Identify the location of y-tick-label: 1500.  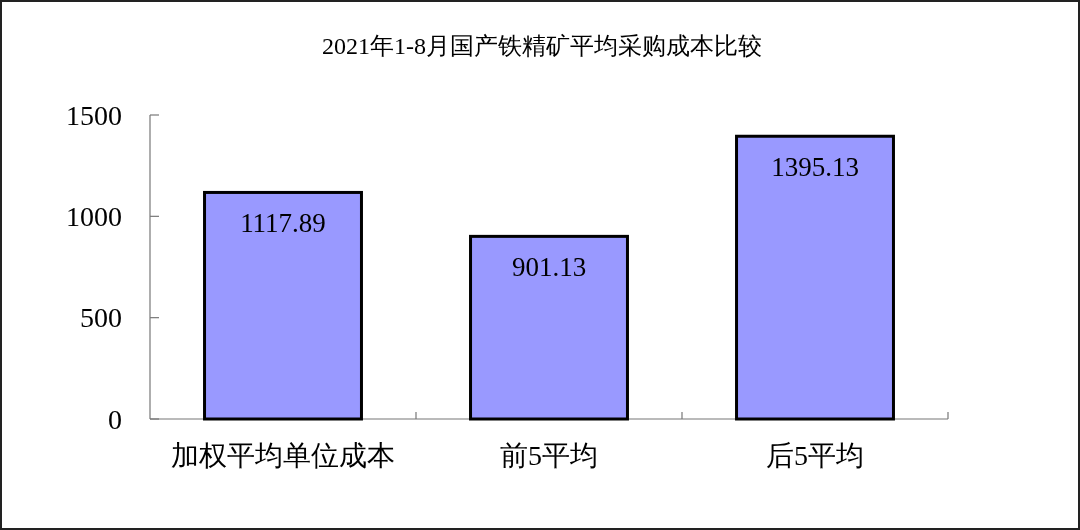
(94, 115).